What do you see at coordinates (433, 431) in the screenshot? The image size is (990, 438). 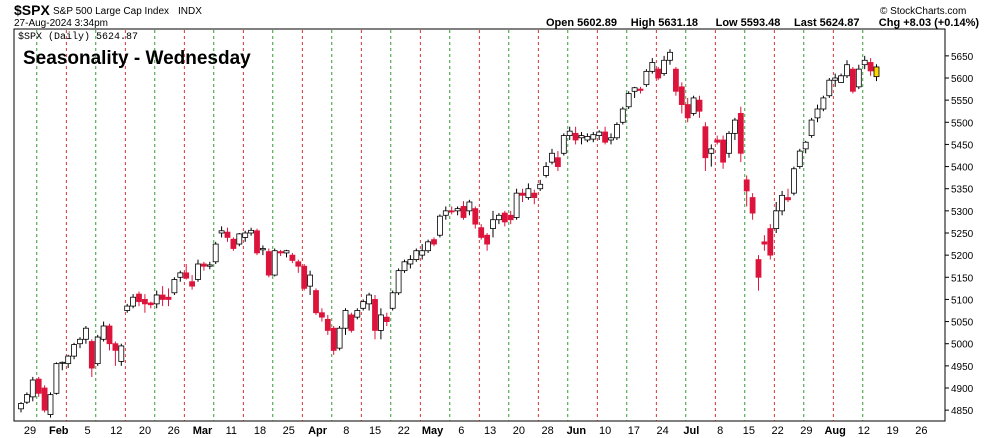 I see `x-tick-label: May` at bounding box center [433, 431].